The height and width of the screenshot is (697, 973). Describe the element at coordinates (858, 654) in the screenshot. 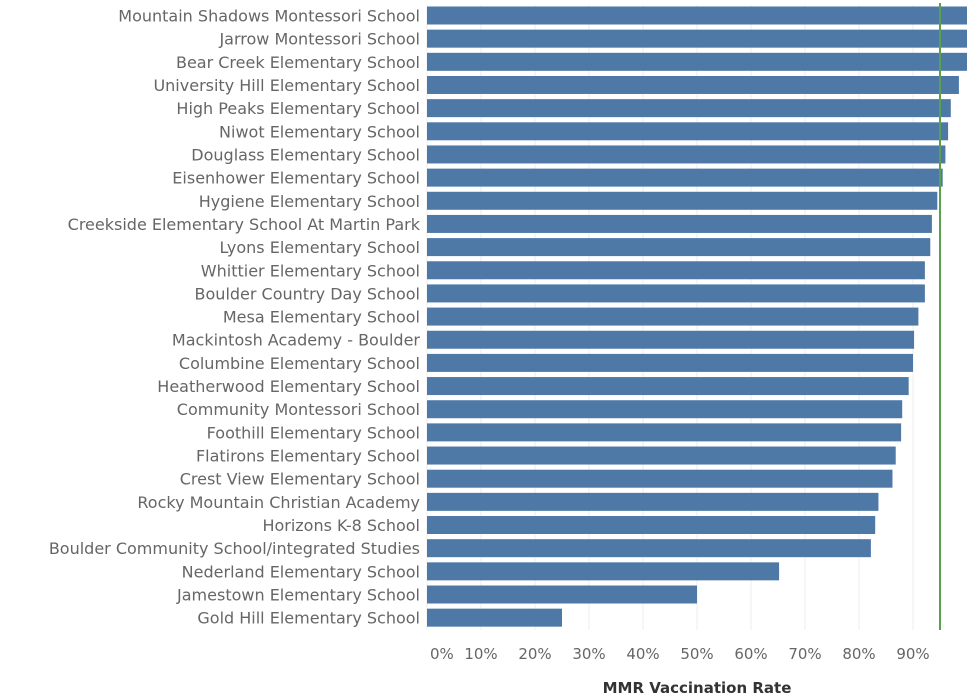

I see `x-tick-label: 80%` at that location.